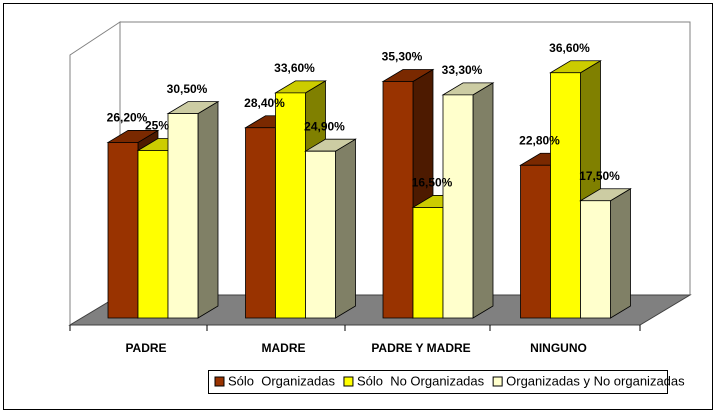  What do you see at coordinates (355, 328) in the screenshot?
I see `x-ticks` at bounding box center [355, 328].